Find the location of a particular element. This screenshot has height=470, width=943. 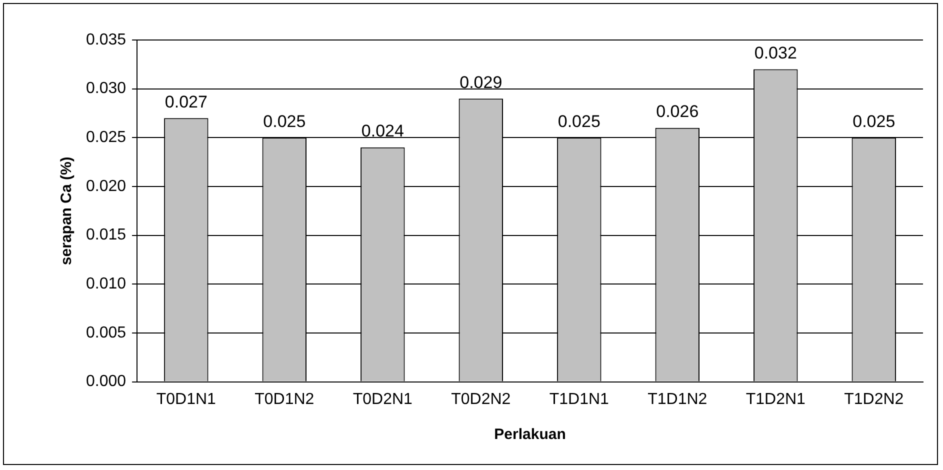

x-tick-label: T1D2N1 is located at coordinates (776, 399).